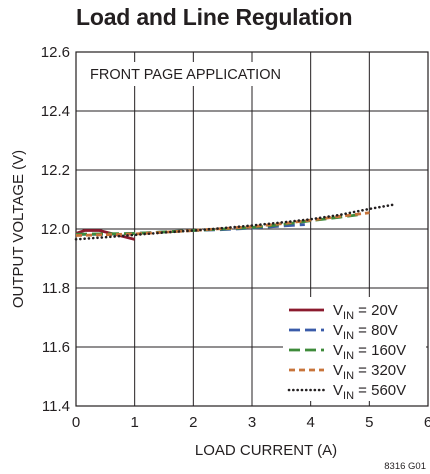 Image resolution: width=430 pixels, height=474 pixels. I want to click on legend-label: VIN = 320V, so click(369, 372).